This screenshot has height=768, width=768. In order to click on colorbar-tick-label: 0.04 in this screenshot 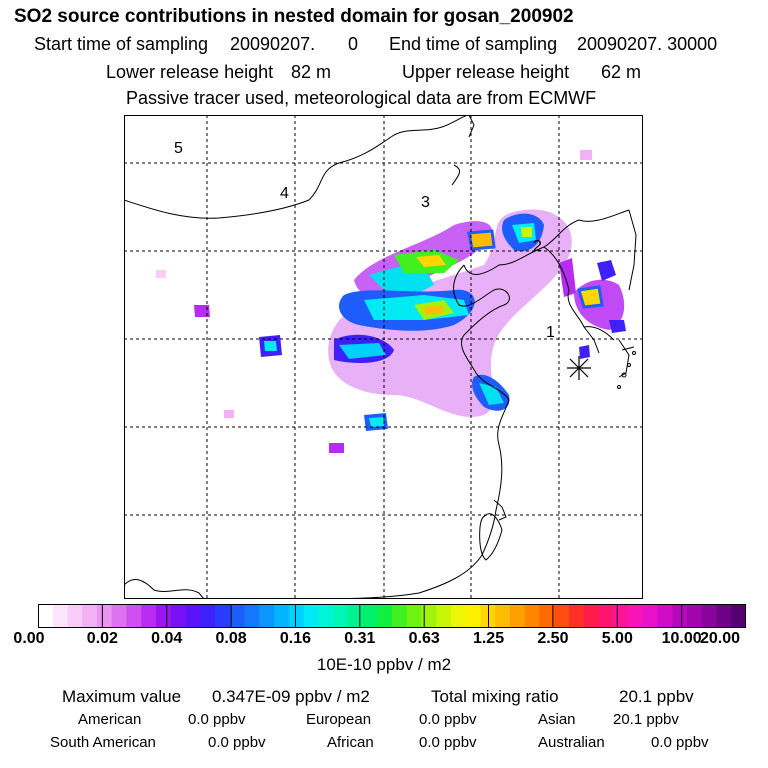, I will do `click(167, 638)`.